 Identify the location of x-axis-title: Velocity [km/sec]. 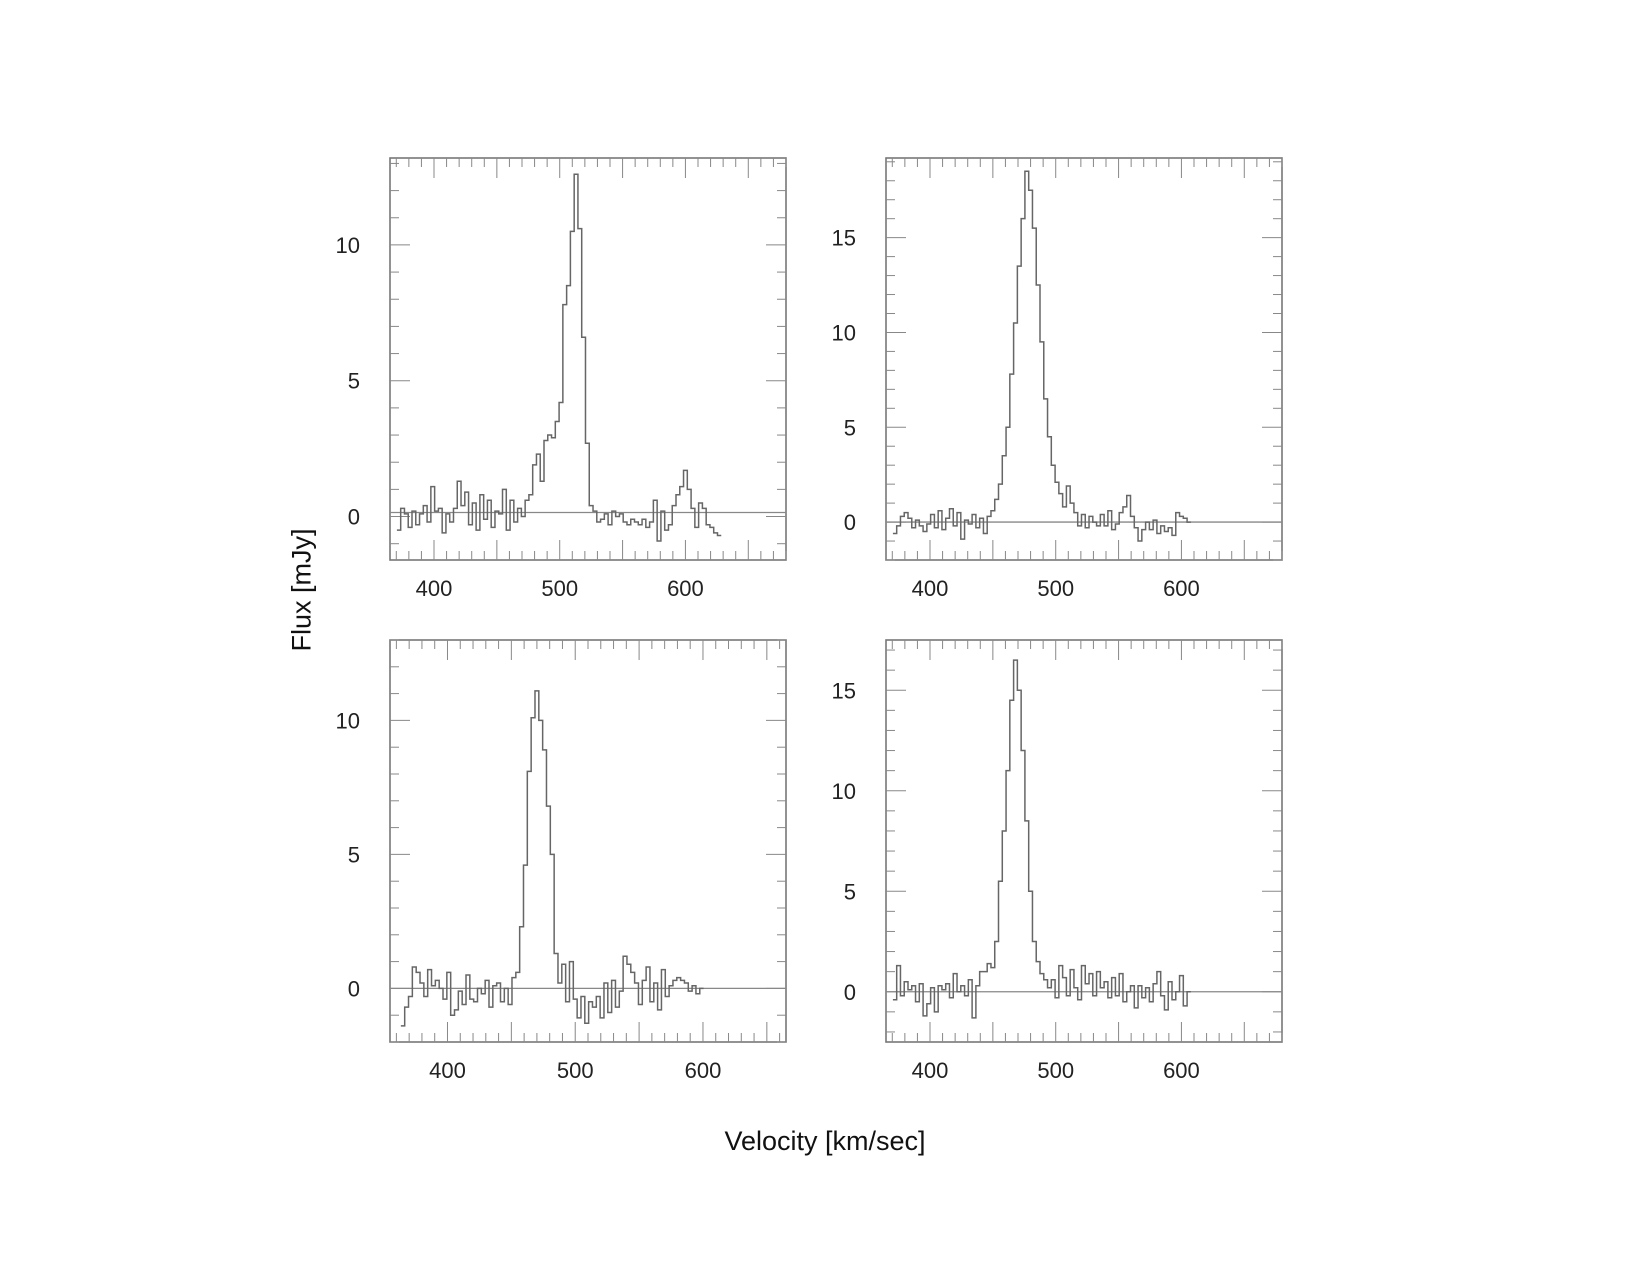
(825, 1141).